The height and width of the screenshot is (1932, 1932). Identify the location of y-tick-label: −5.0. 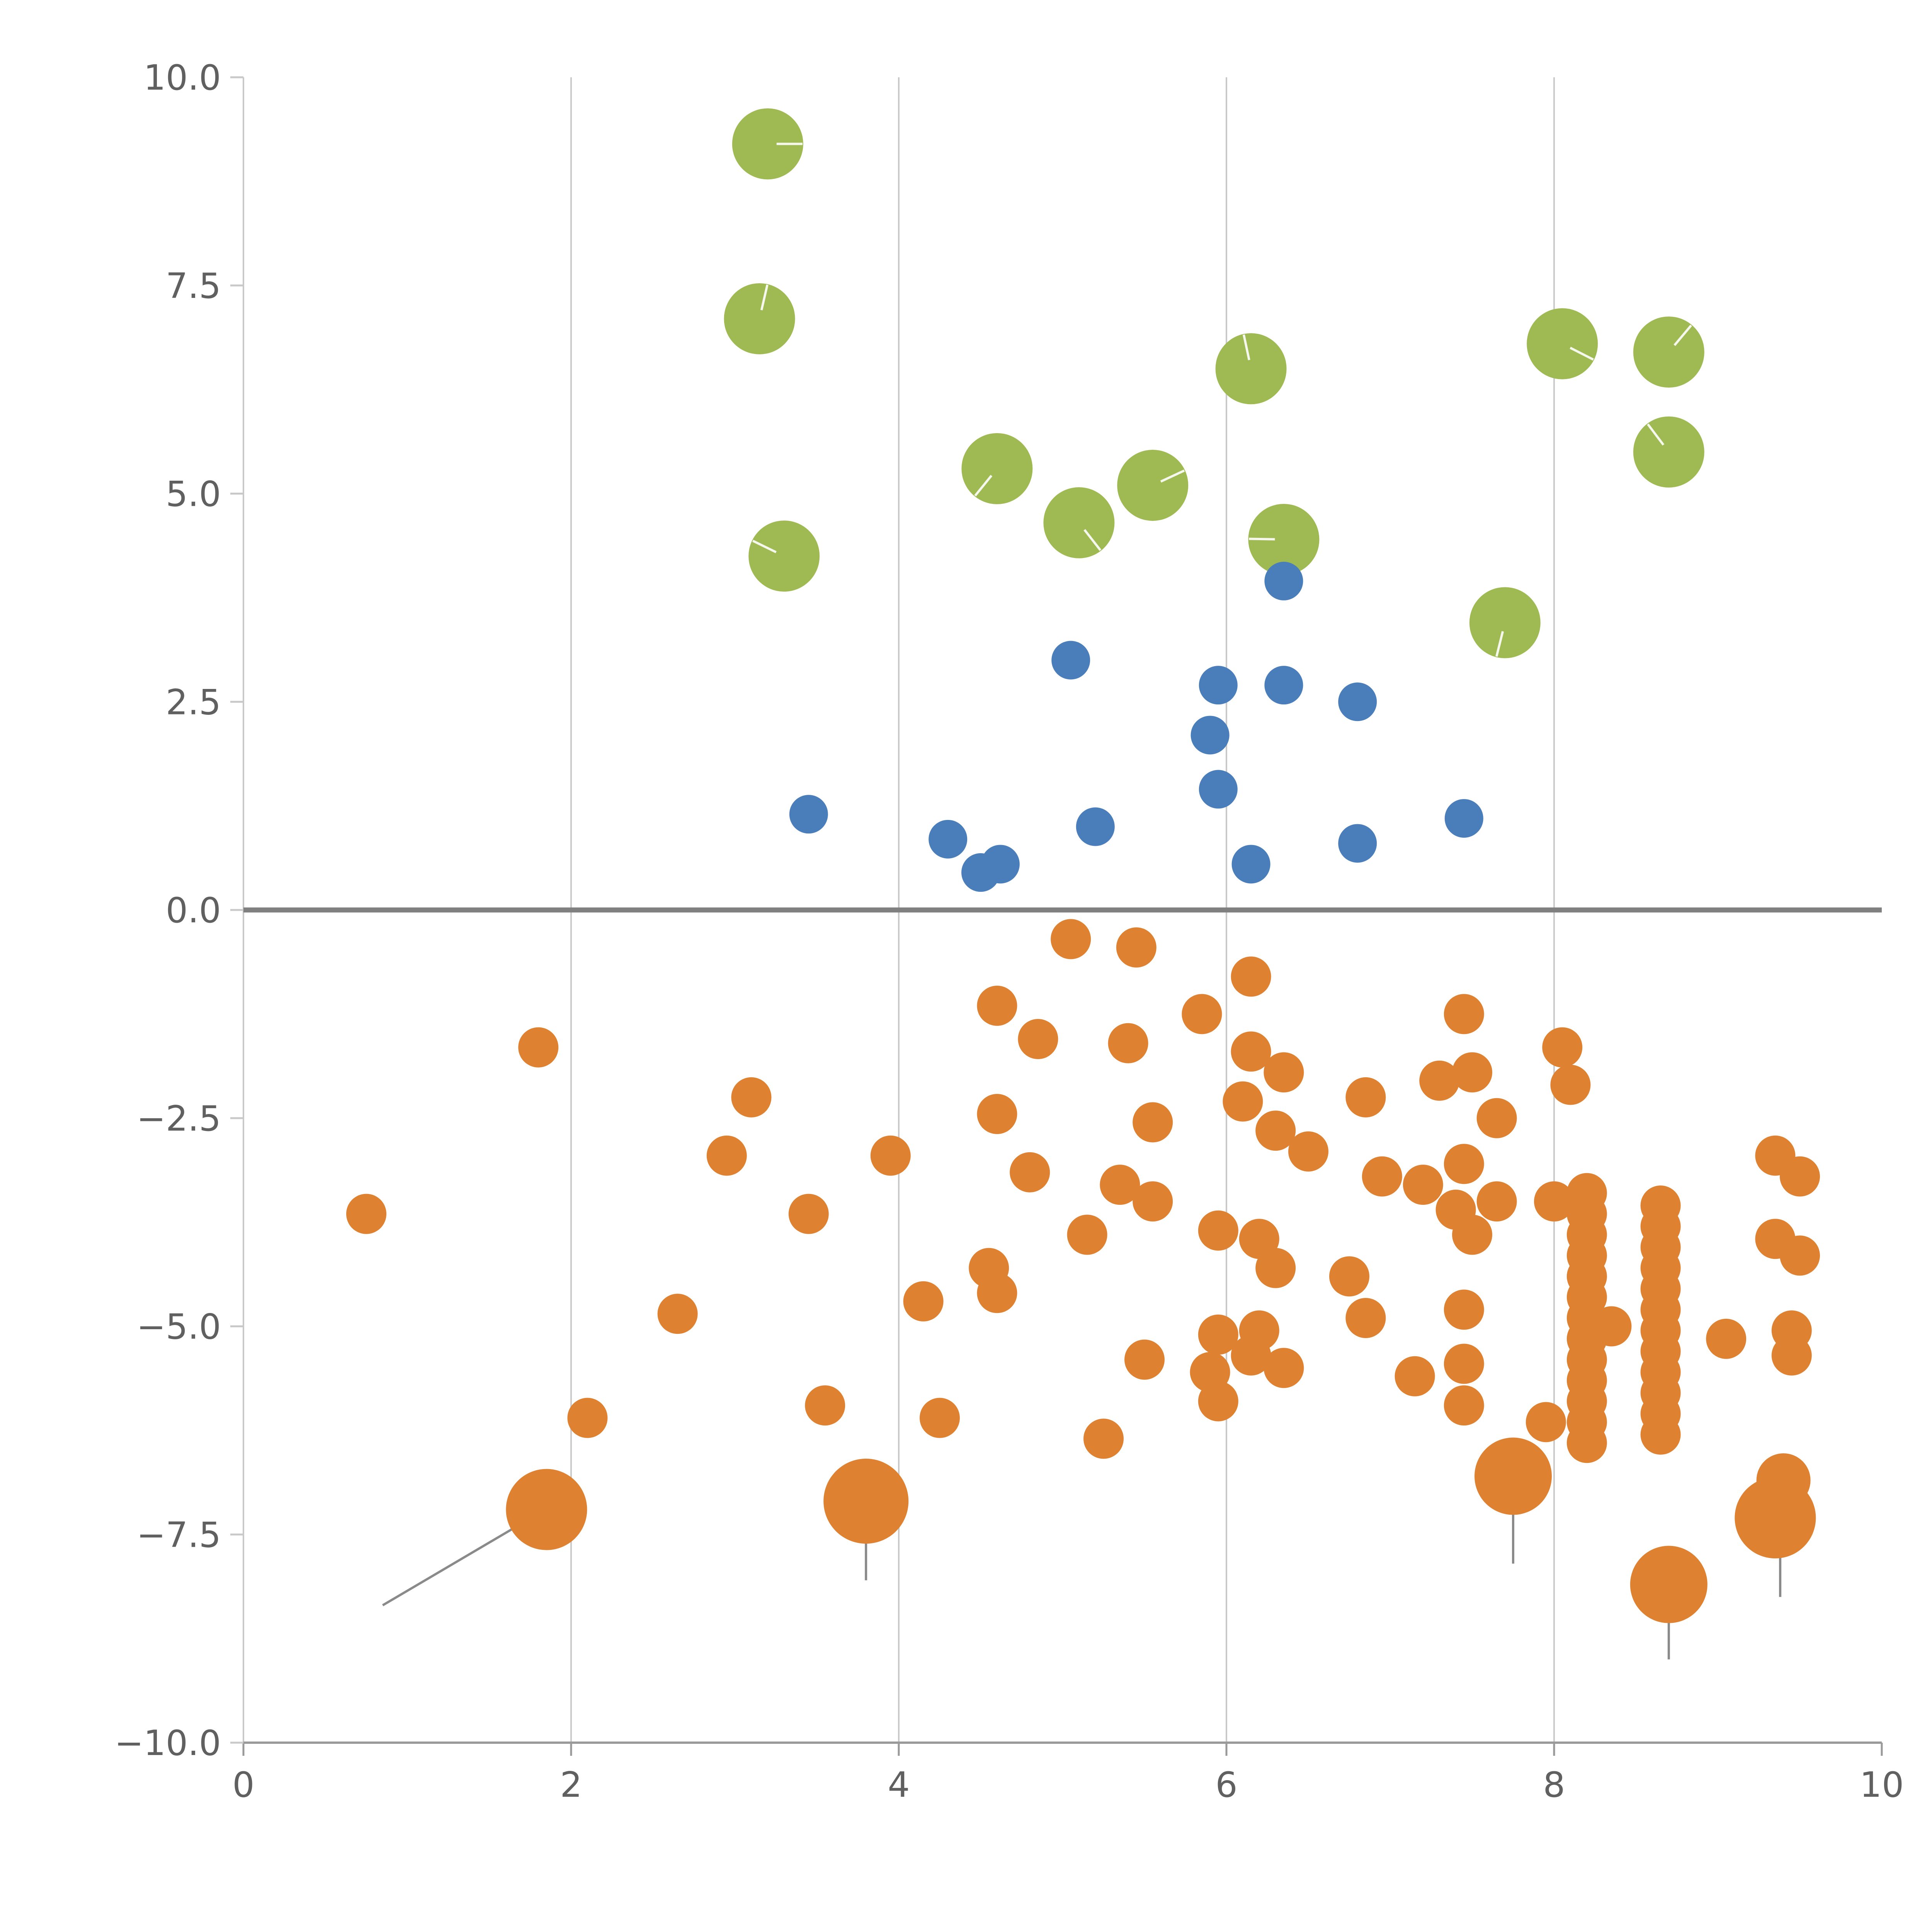
(178, 1327).